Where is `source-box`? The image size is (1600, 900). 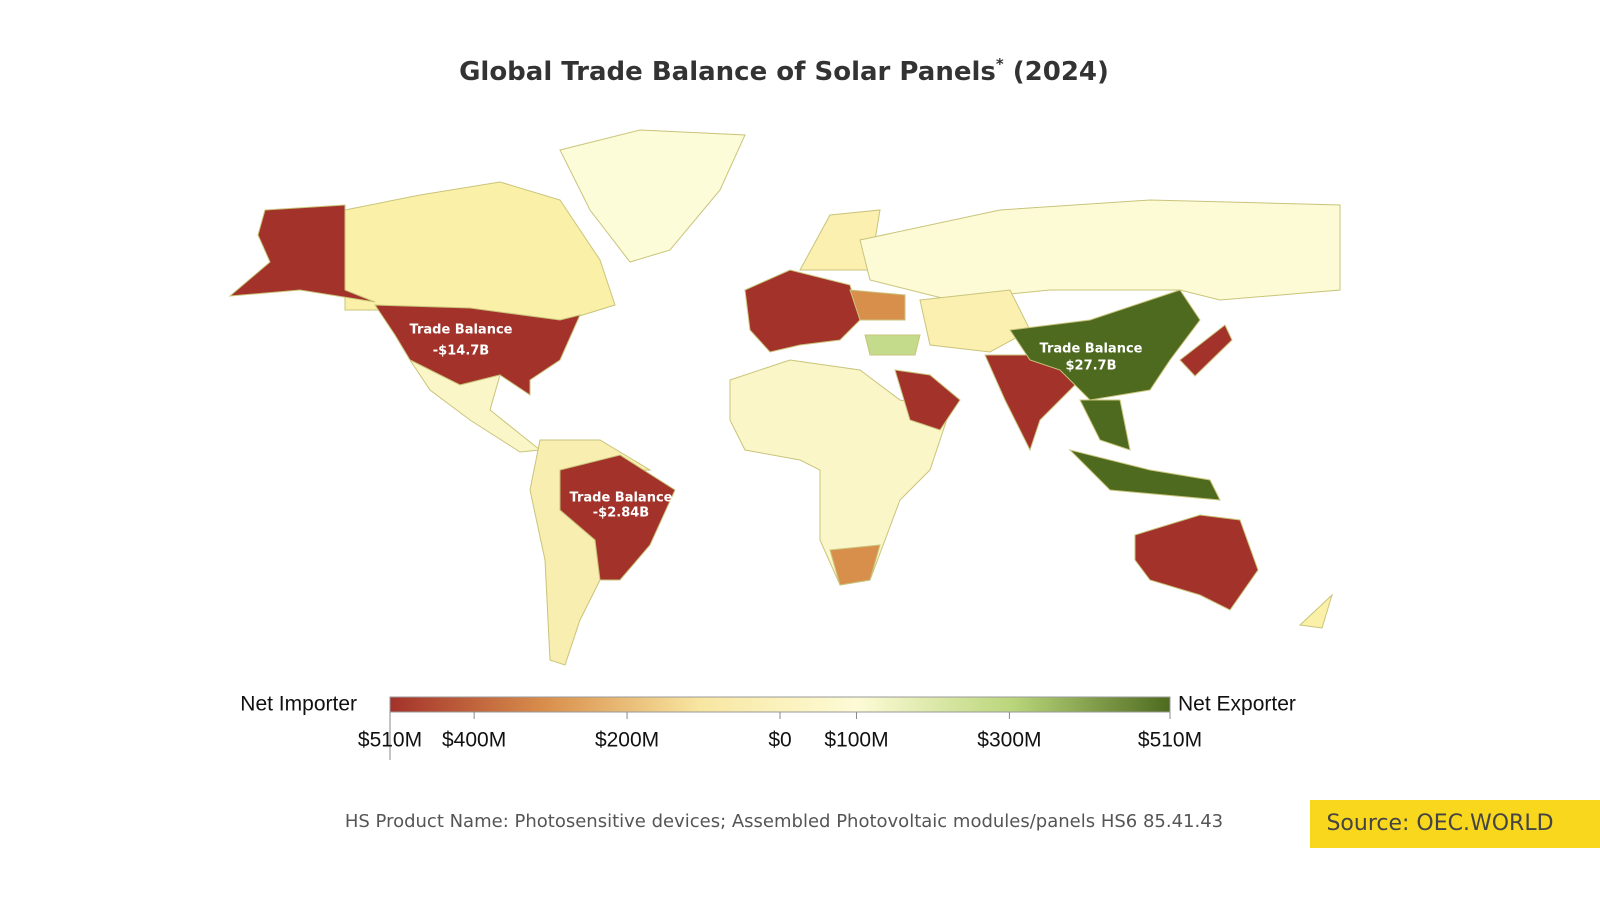 source-box is located at coordinates (1455, 824).